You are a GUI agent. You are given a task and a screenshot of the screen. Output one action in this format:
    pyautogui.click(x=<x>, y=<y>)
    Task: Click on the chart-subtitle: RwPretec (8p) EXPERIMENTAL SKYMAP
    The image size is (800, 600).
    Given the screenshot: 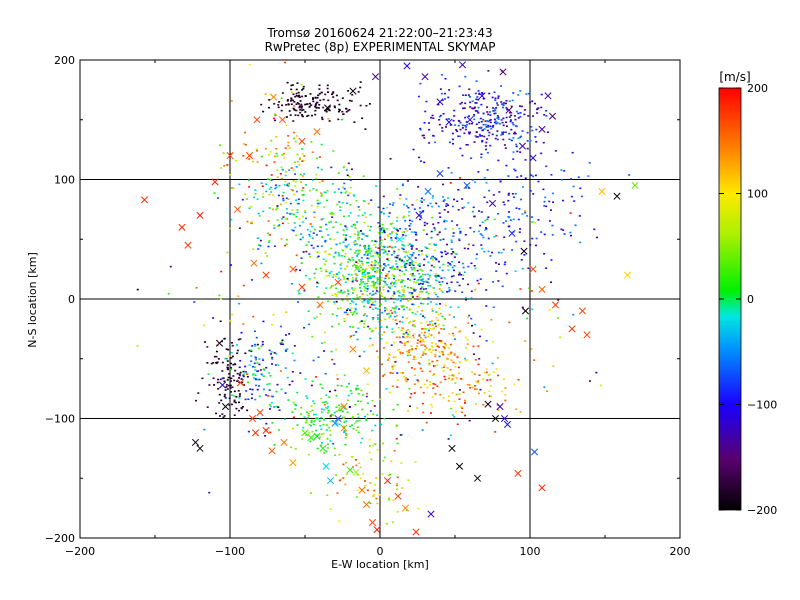 What is the action you would take?
    pyautogui.click(x=380, y=47)
    